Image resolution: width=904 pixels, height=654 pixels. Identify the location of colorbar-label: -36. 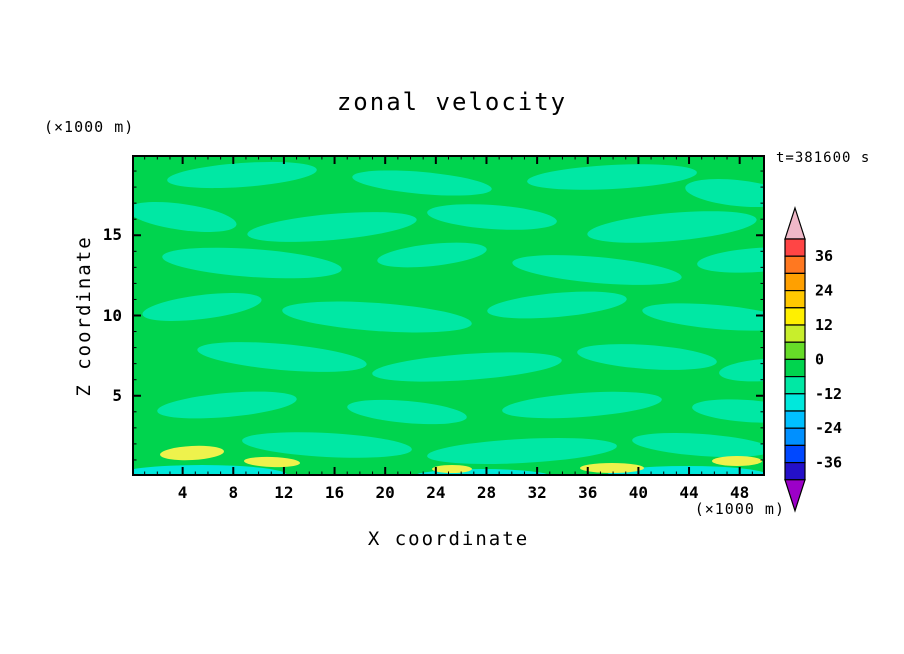
(828, 463).